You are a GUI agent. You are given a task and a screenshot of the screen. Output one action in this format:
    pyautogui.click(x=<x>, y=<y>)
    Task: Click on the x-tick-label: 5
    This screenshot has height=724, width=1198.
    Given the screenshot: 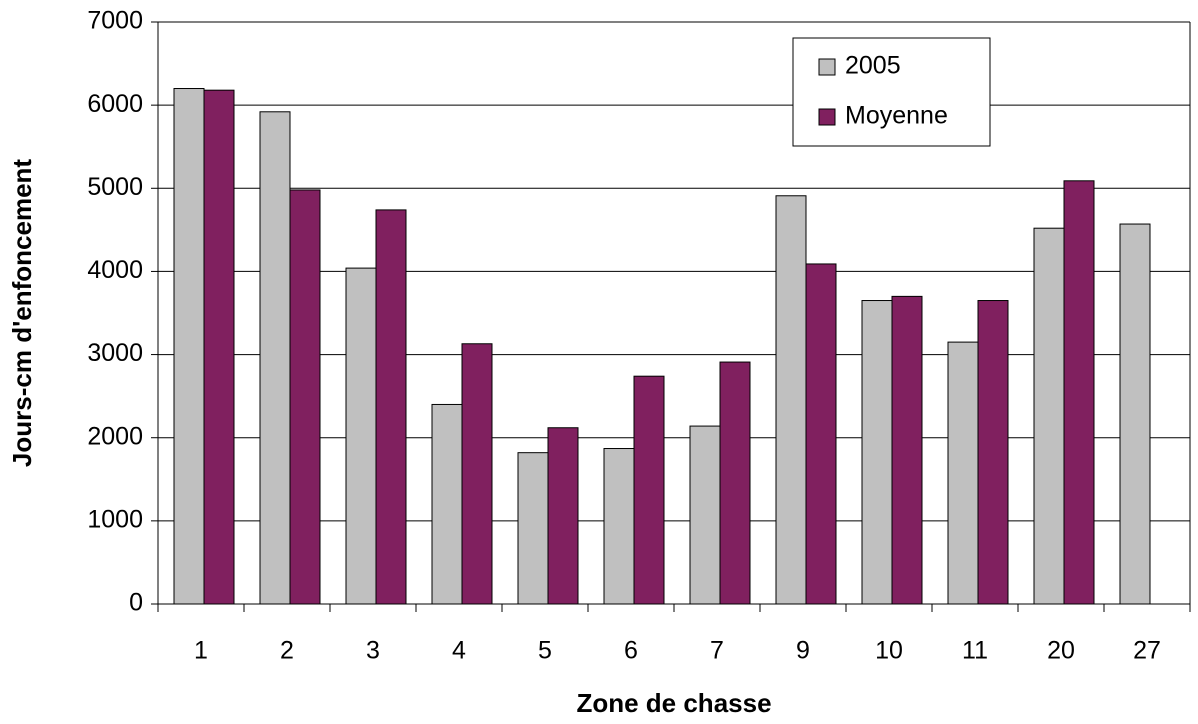 What is the action you would take?
    pyautogui.click(x=545, y=651)
    